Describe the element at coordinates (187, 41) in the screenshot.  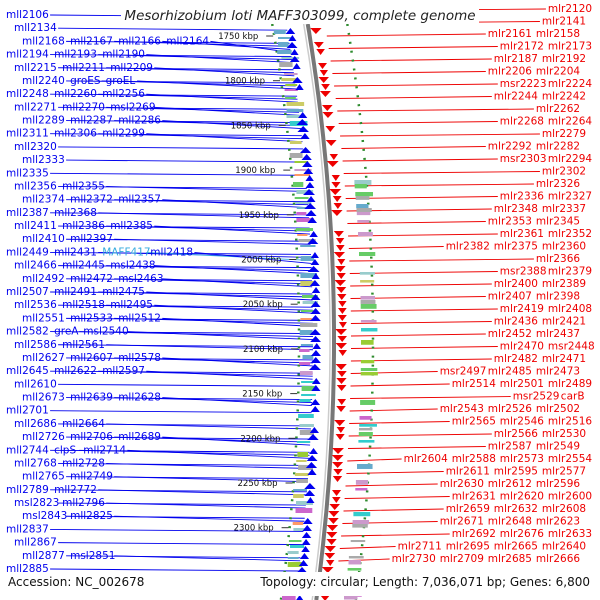
I see `minus-gene-label: mll2164` at that location.